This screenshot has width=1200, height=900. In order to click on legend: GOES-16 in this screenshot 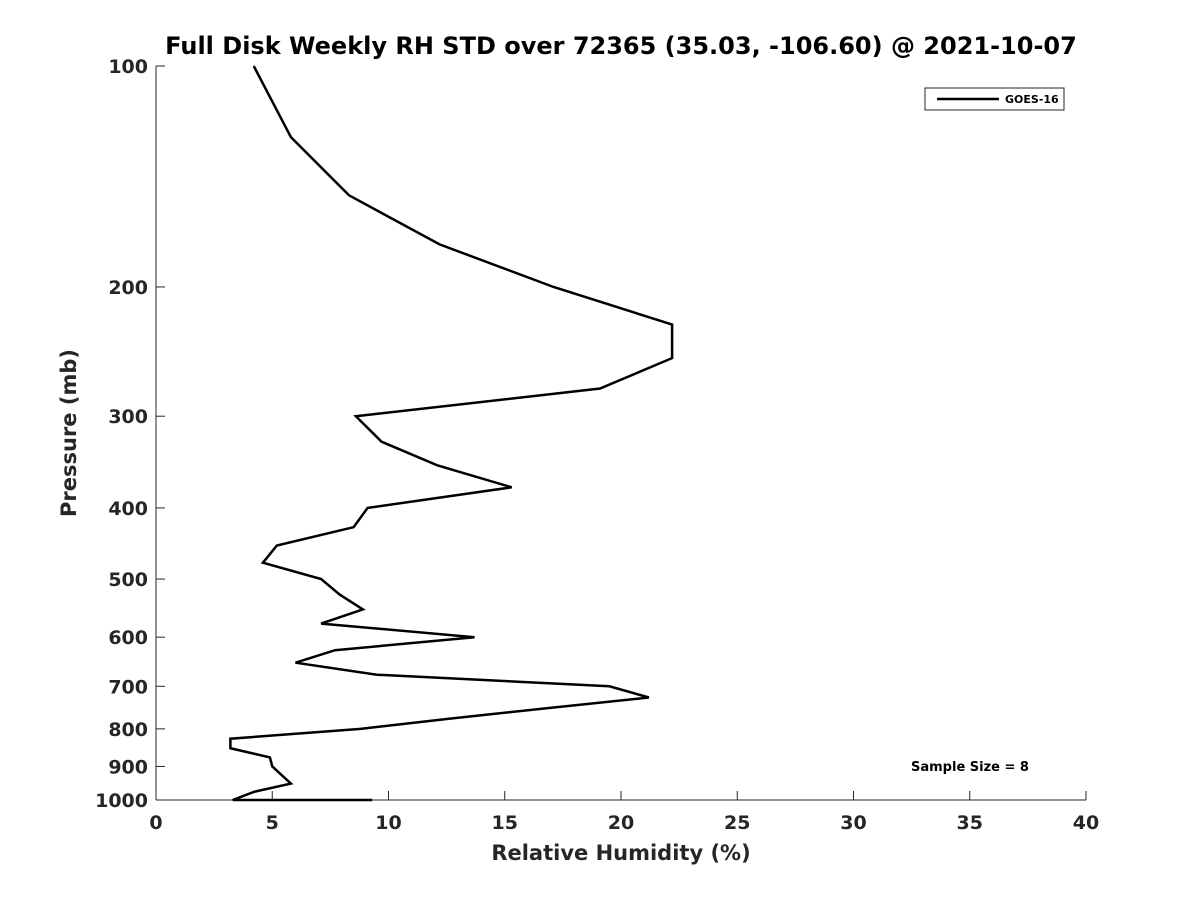, I will do `click(994, 99)`.